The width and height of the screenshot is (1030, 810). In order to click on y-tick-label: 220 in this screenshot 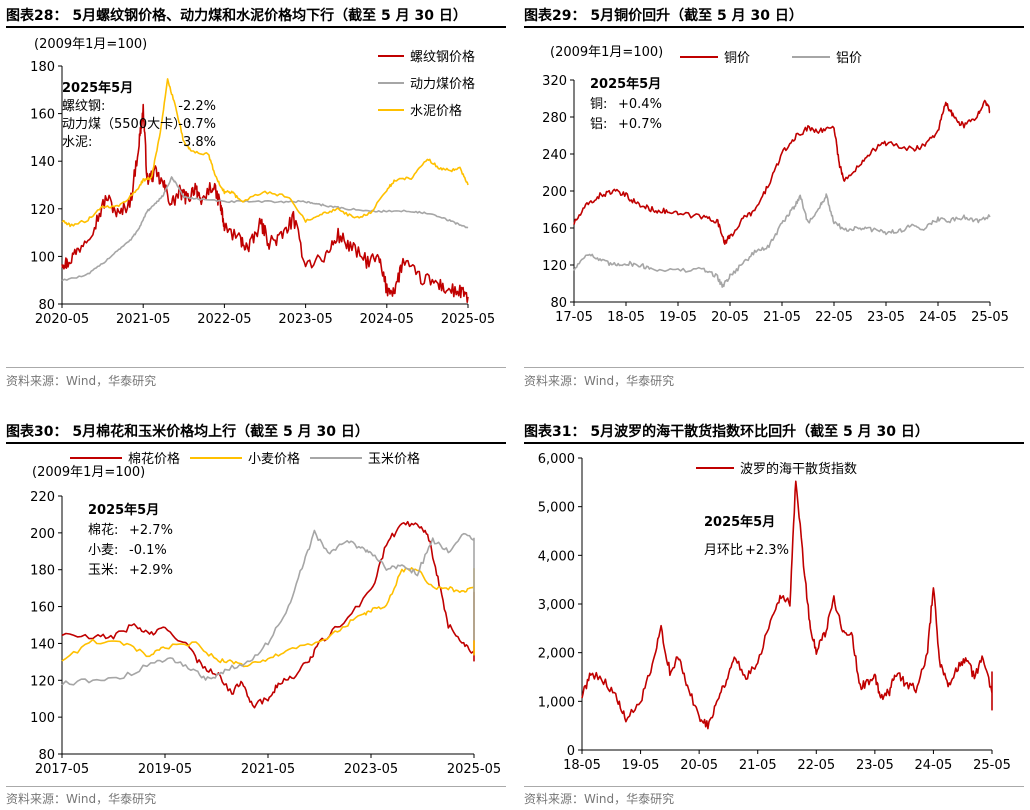, I will do `click(42, 497)`.